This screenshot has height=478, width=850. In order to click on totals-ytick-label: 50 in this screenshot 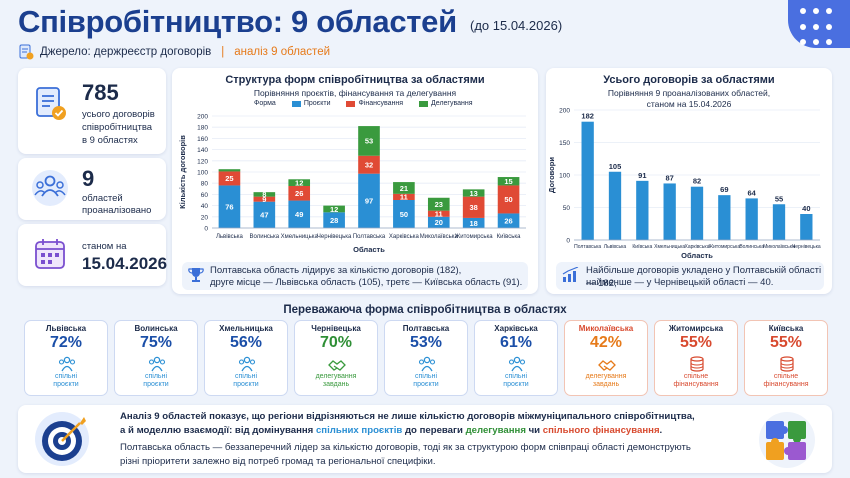, I will do `click(567, 208)`.